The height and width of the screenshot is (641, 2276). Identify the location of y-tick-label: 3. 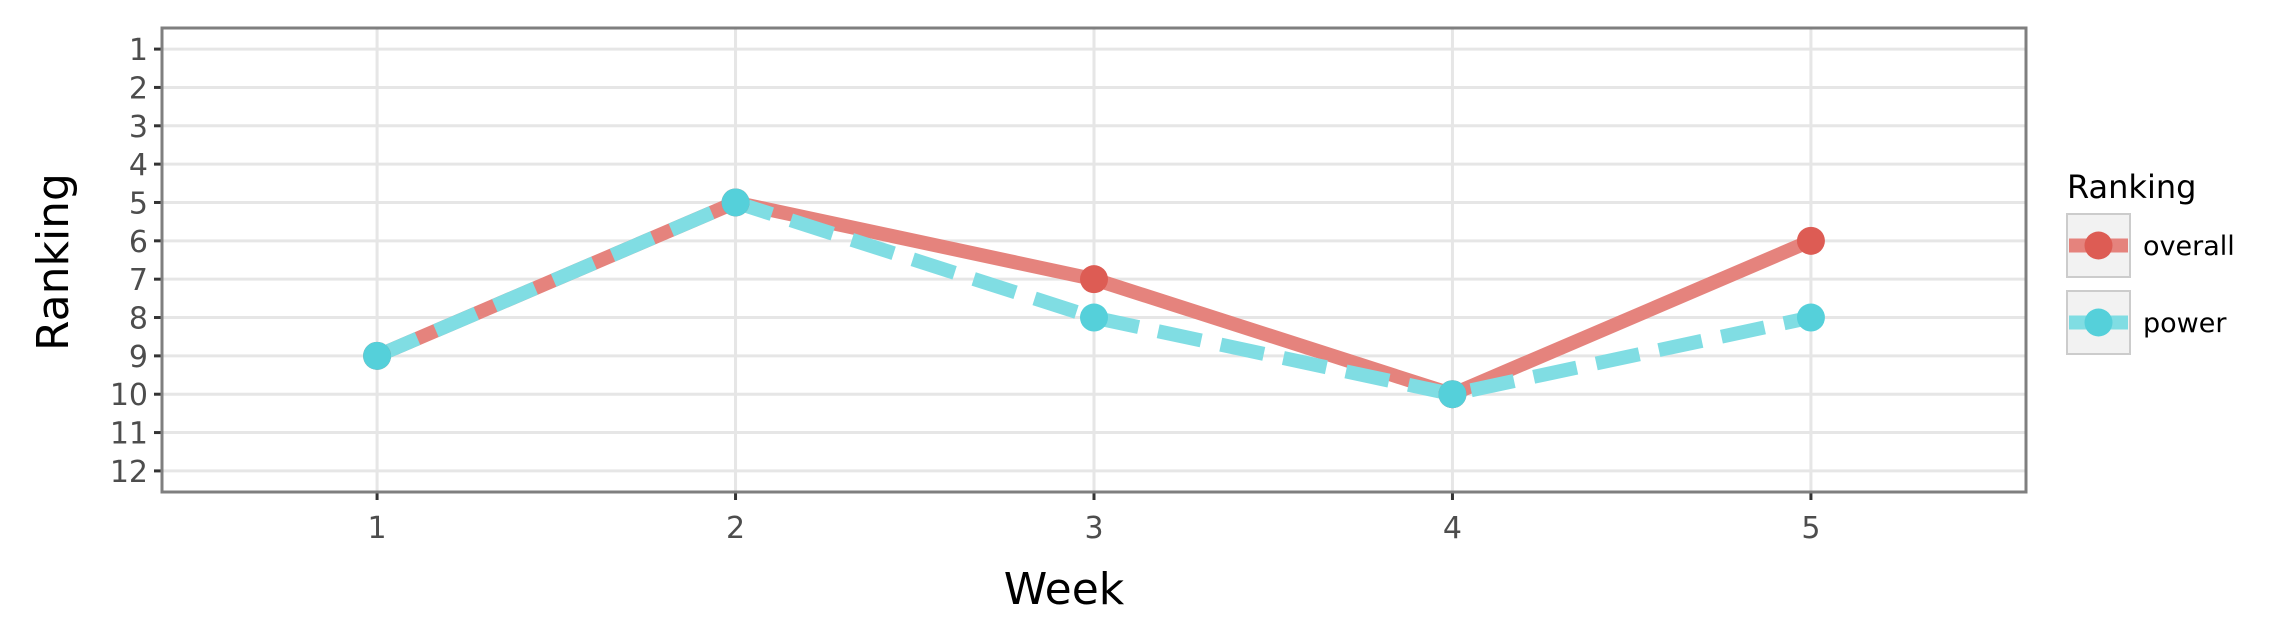
(138, 127).